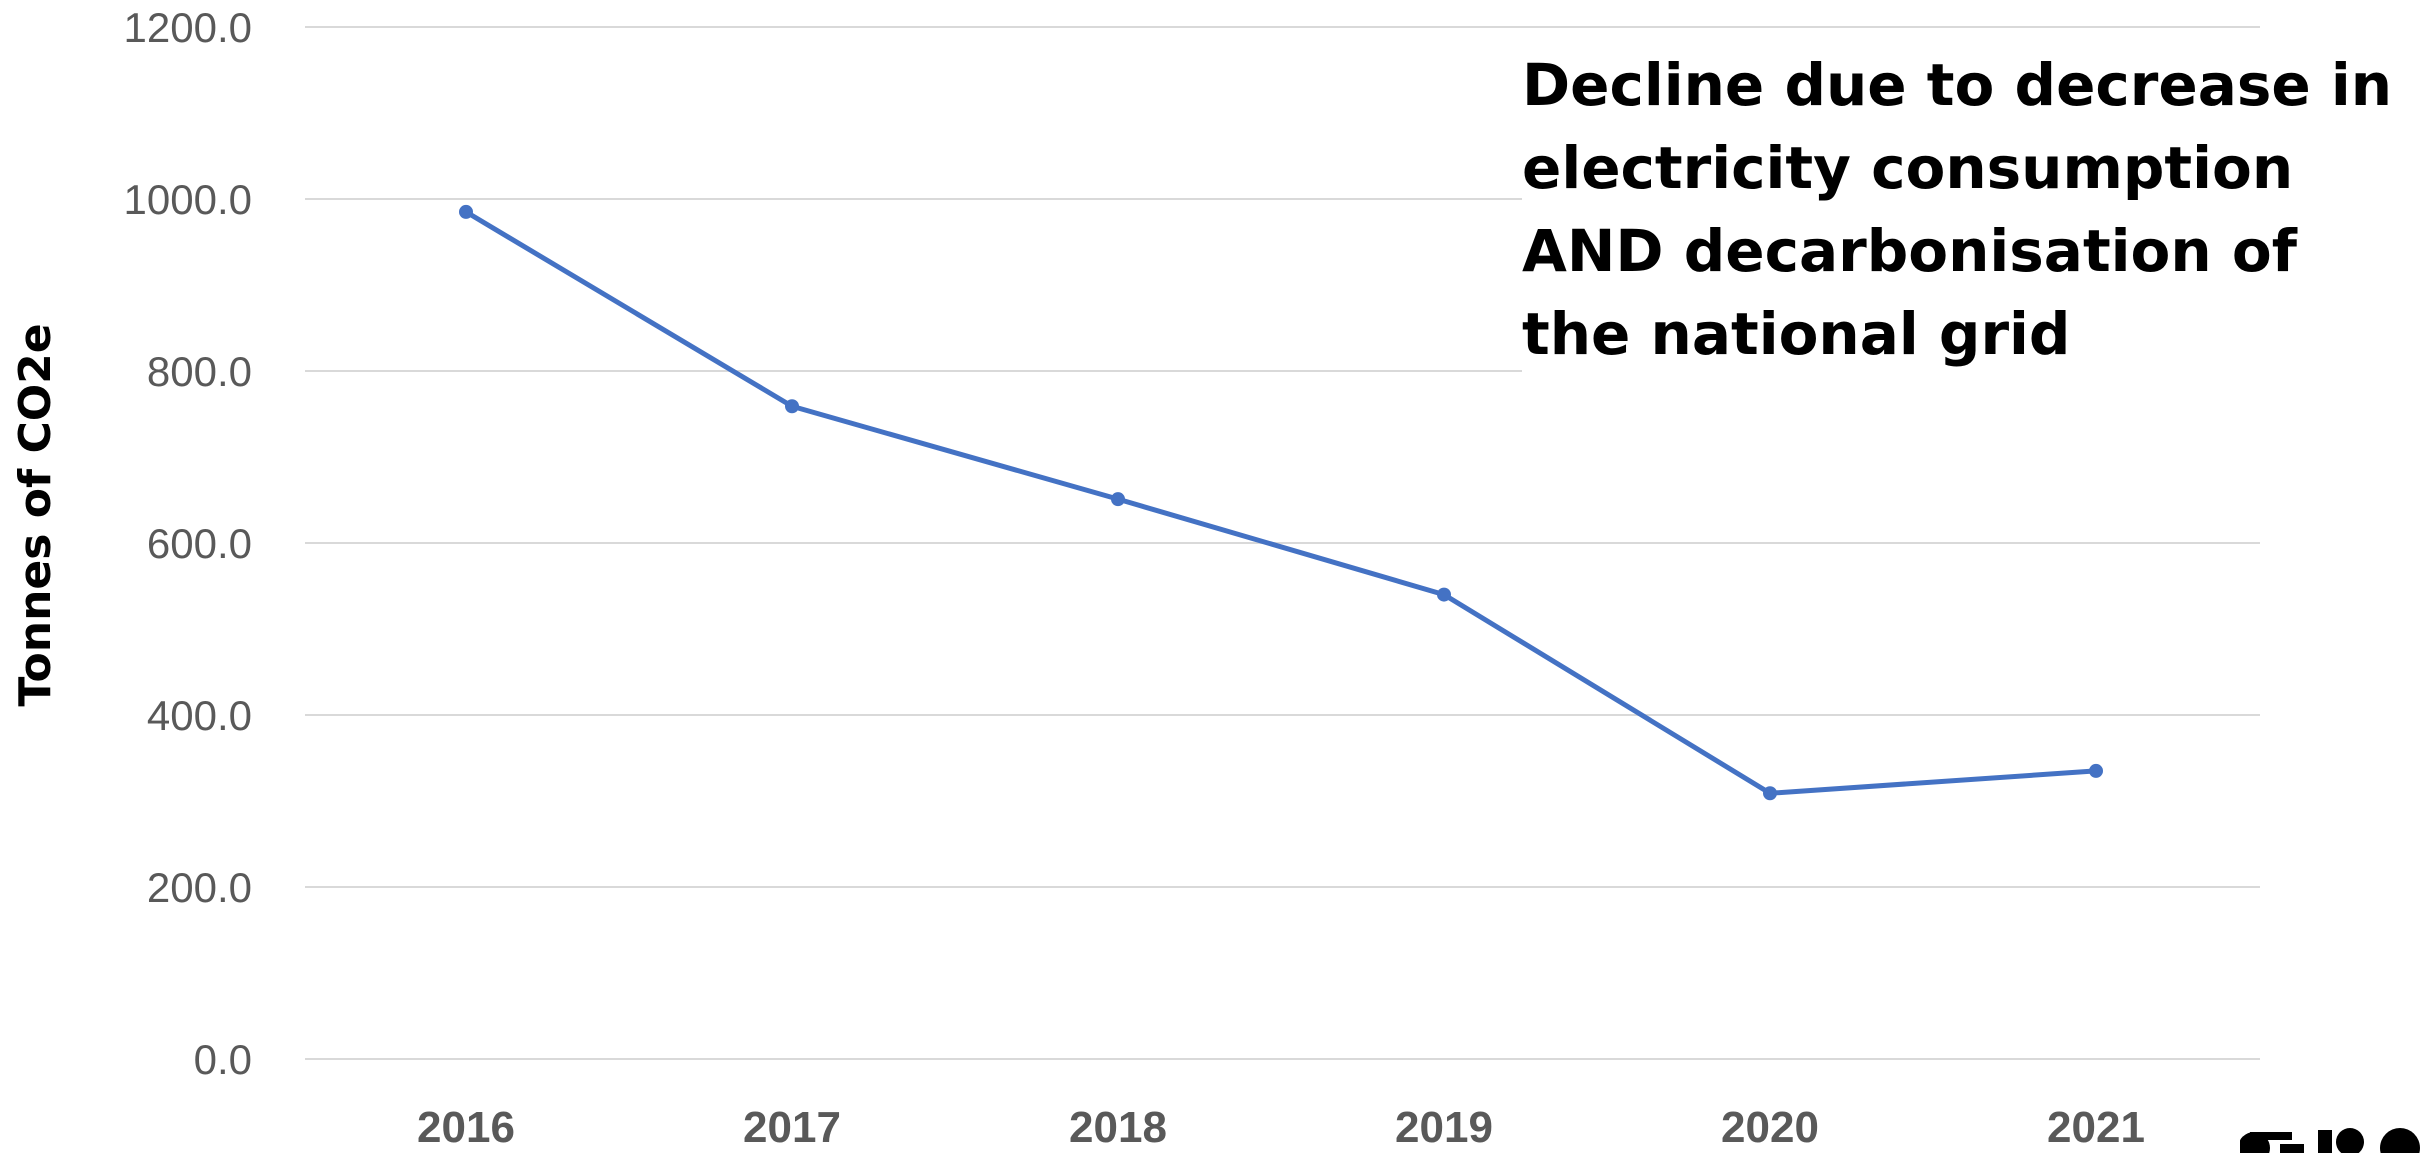  I want to click on x-tick-label: 2018, so click(1118, 1127).